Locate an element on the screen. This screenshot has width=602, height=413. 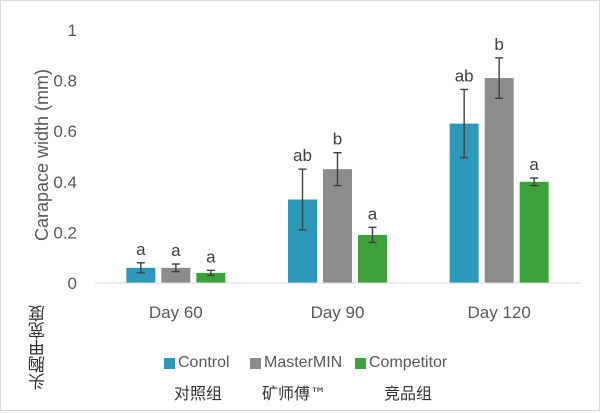
y-tick-label: 0.4 is located at coordinates (65, 182).